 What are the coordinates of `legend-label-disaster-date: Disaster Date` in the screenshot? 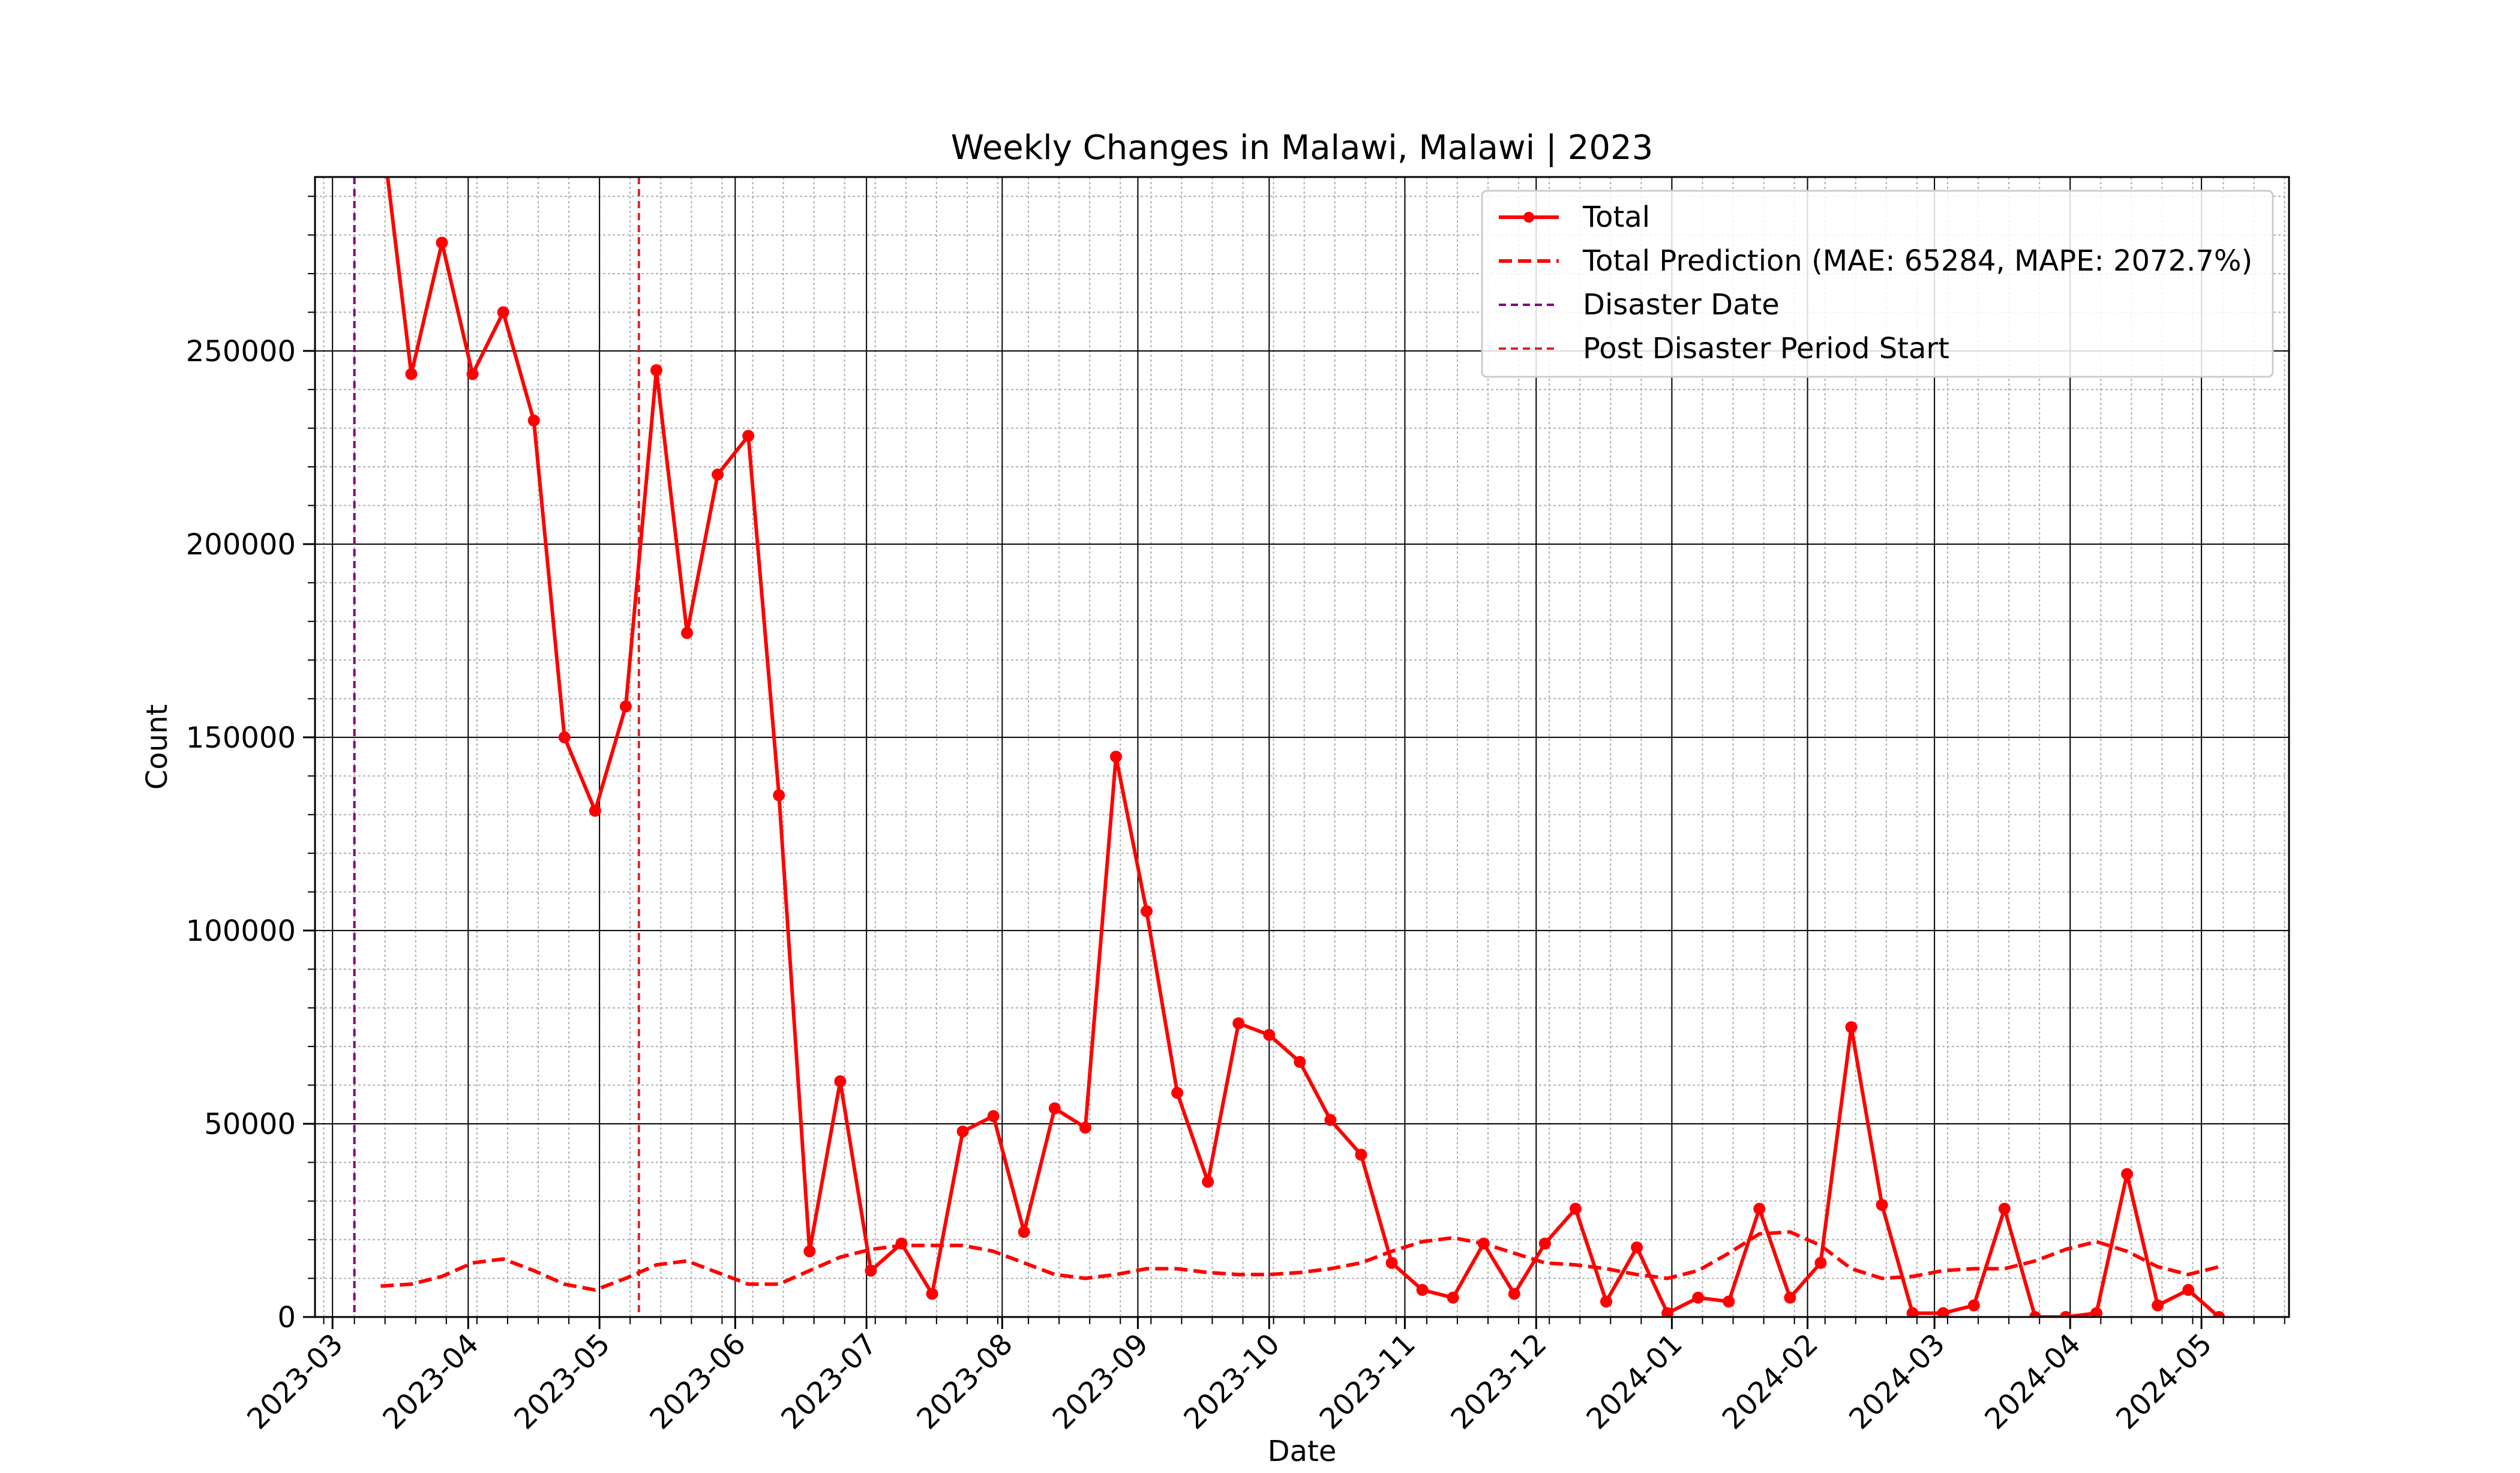 It's located at (1681, 305).